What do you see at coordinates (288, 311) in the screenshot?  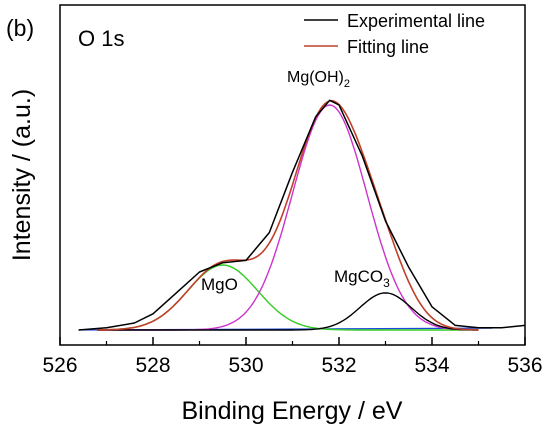 I see `peak-curve-mgco3` at bounding box center [288, 311].